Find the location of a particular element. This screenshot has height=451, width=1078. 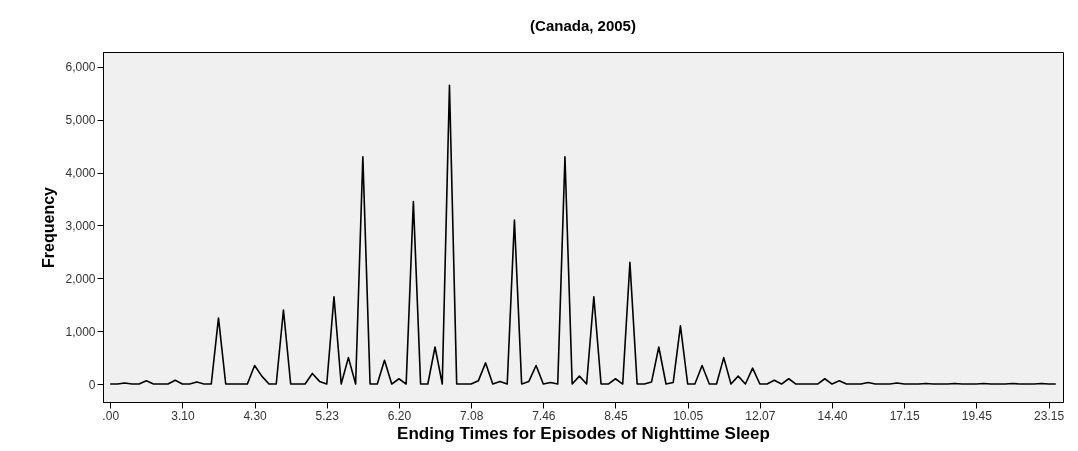

y-tick-label: 2,000 is located at coordinates (80, 278).